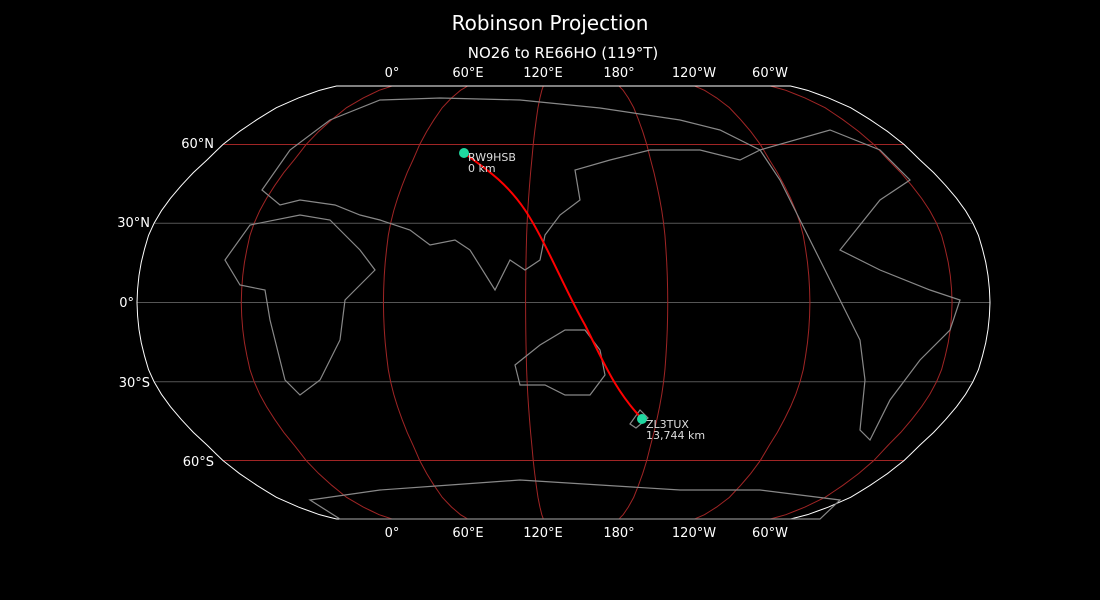 This screenshot has height=600, width=1100. What do you see at coordinates (550, 23) in the screenshot?
I see `map-title: Robinson Projection` at bounding box center [550, 23].